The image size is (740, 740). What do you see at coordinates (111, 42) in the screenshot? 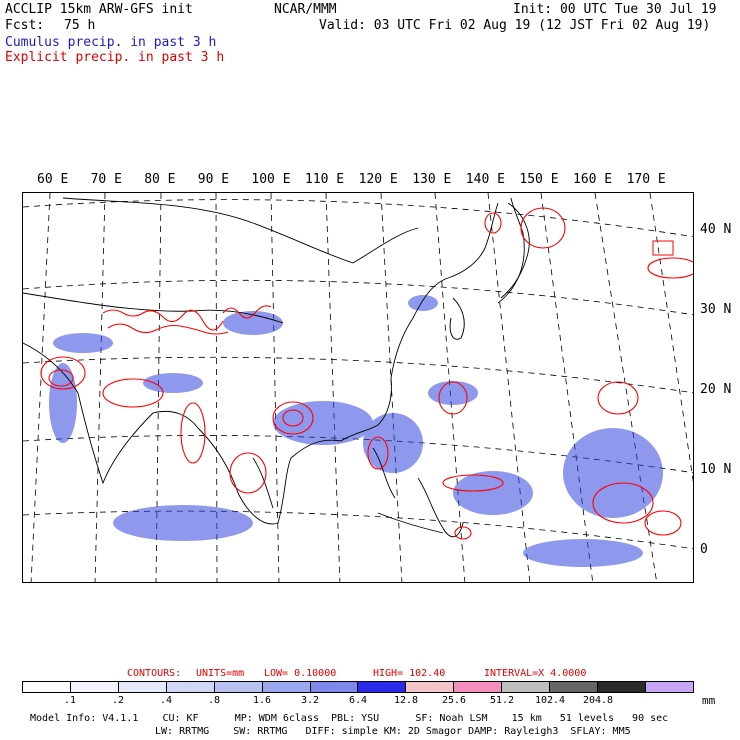
I see `legend-cumulus: Cumulus precip. in past 3 h` at bounding box center [111, 42].